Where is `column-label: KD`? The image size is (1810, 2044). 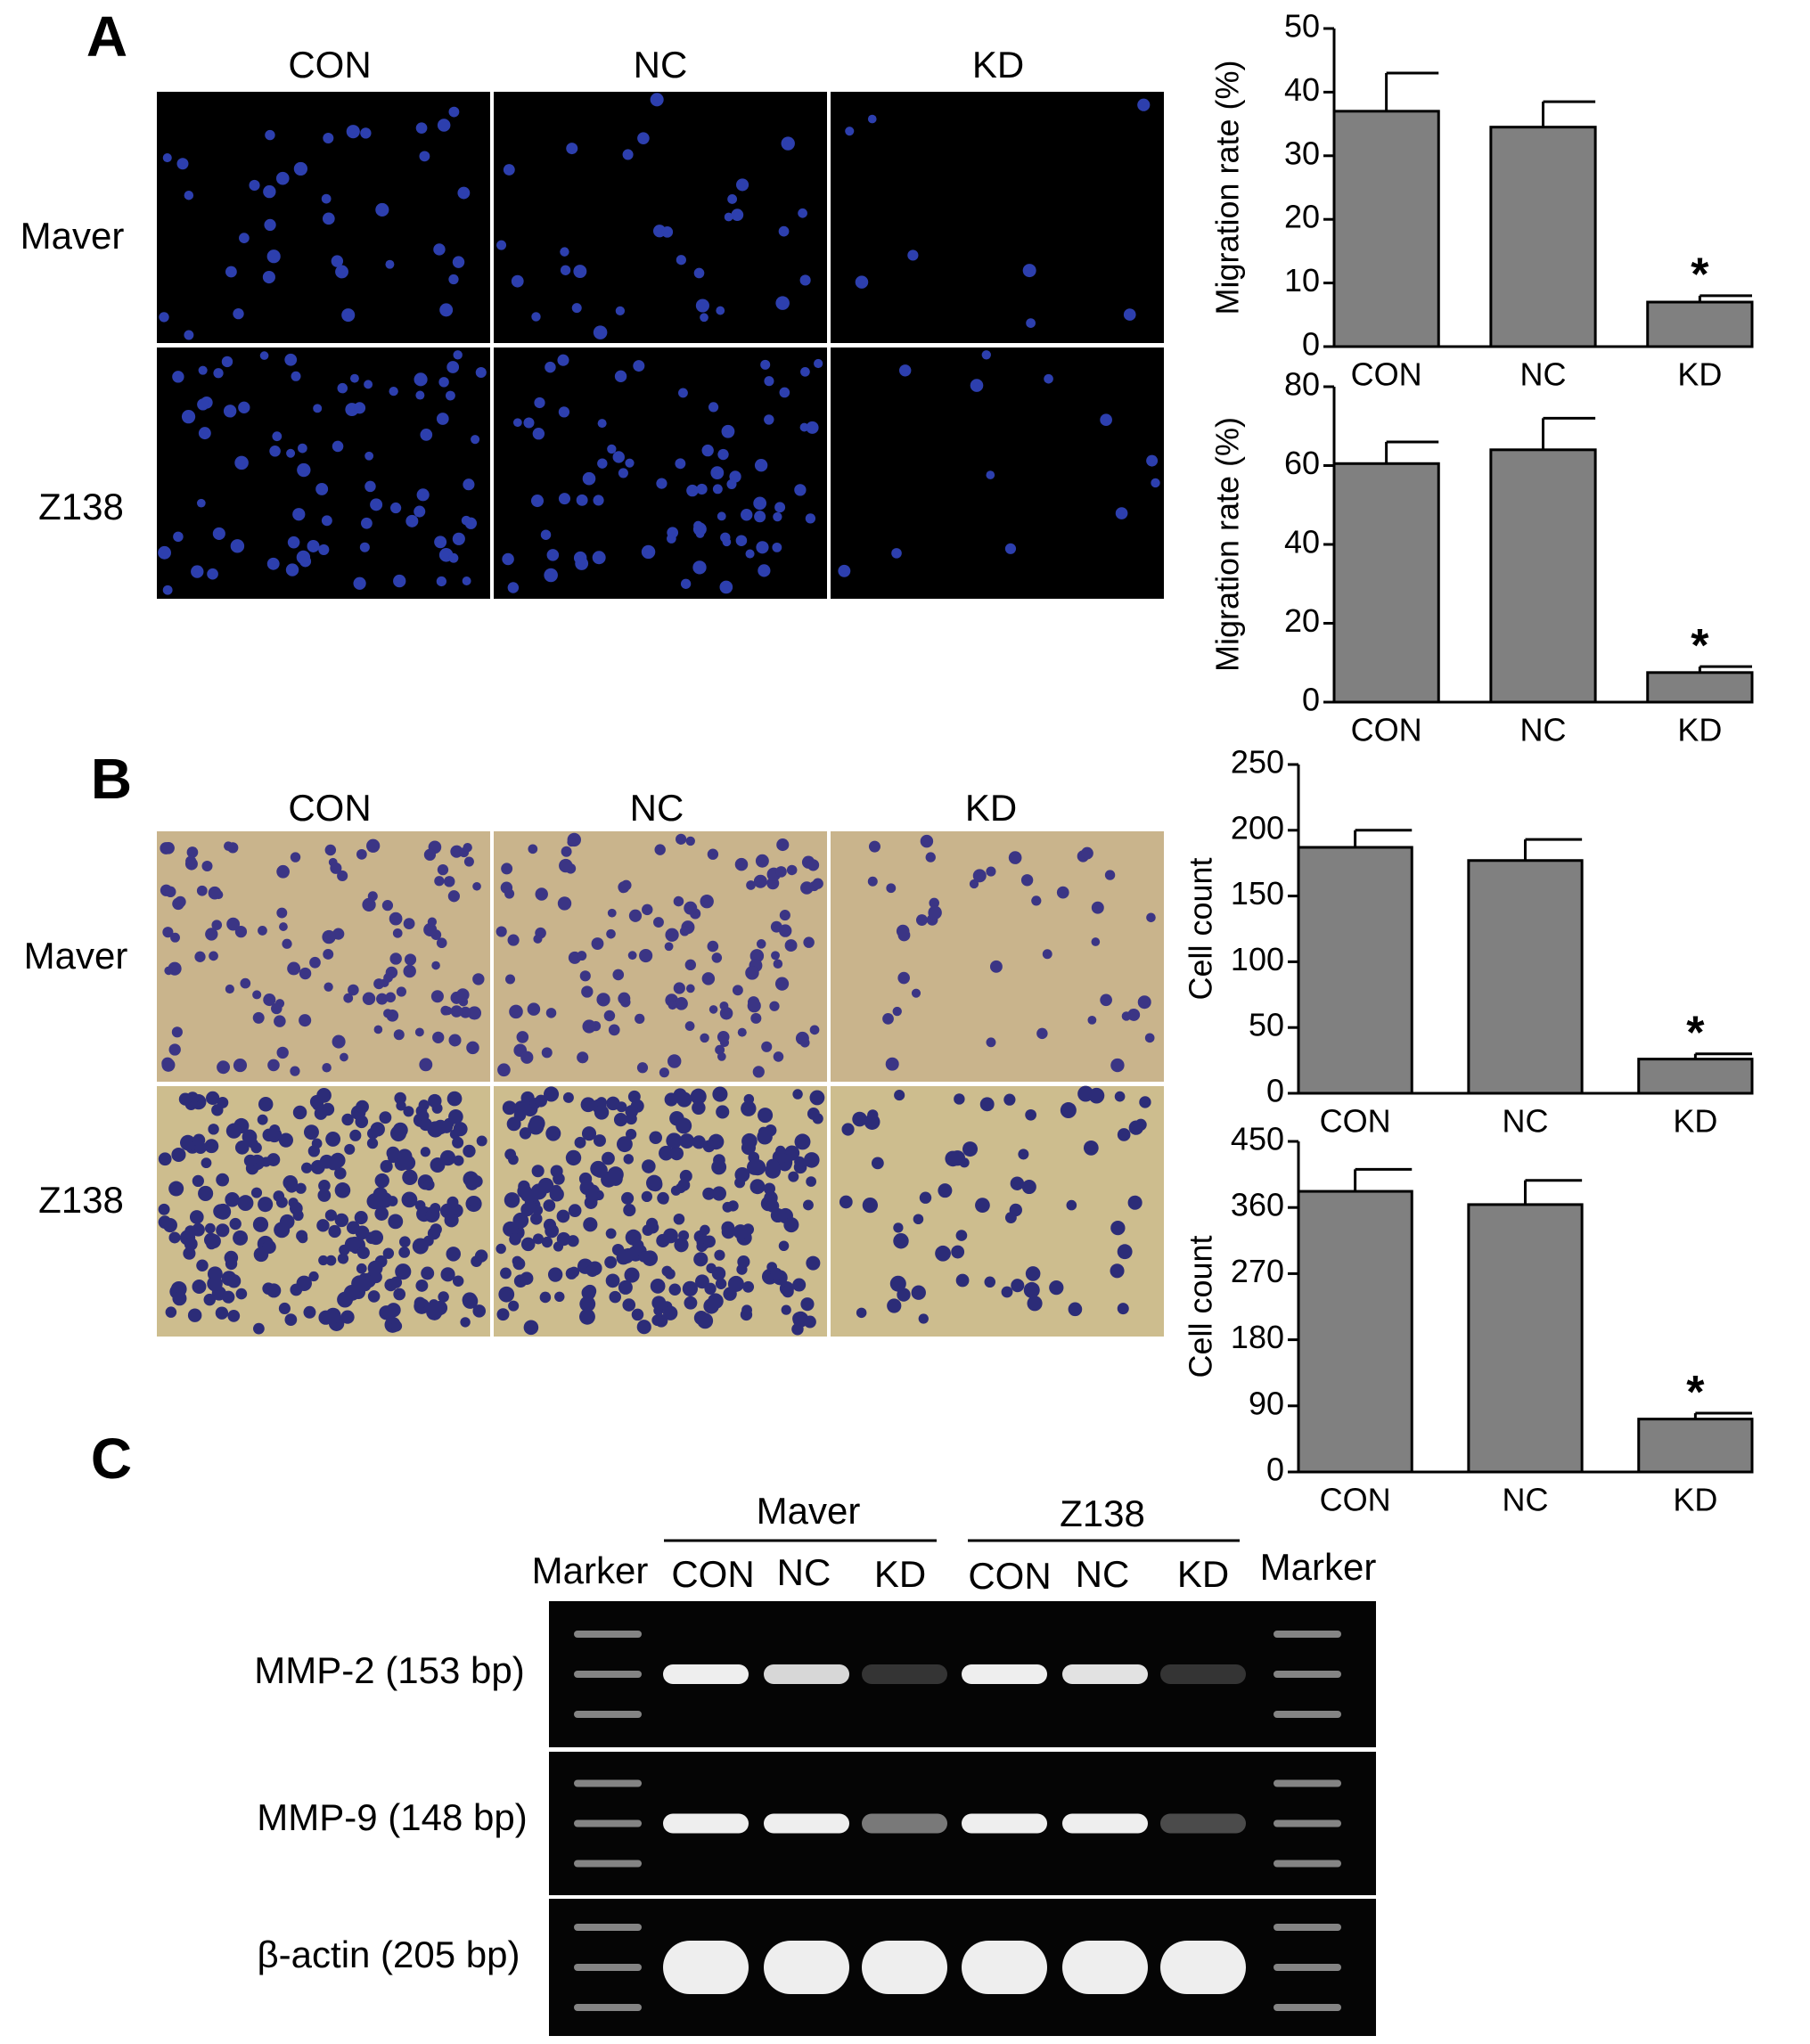
column-label: KD is located at coordinates (998, 65).